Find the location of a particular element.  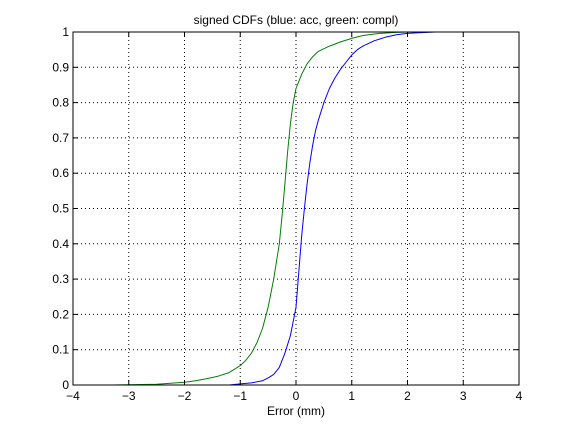

y-tick-label: 0.9 is located at coordinates (60, 67).